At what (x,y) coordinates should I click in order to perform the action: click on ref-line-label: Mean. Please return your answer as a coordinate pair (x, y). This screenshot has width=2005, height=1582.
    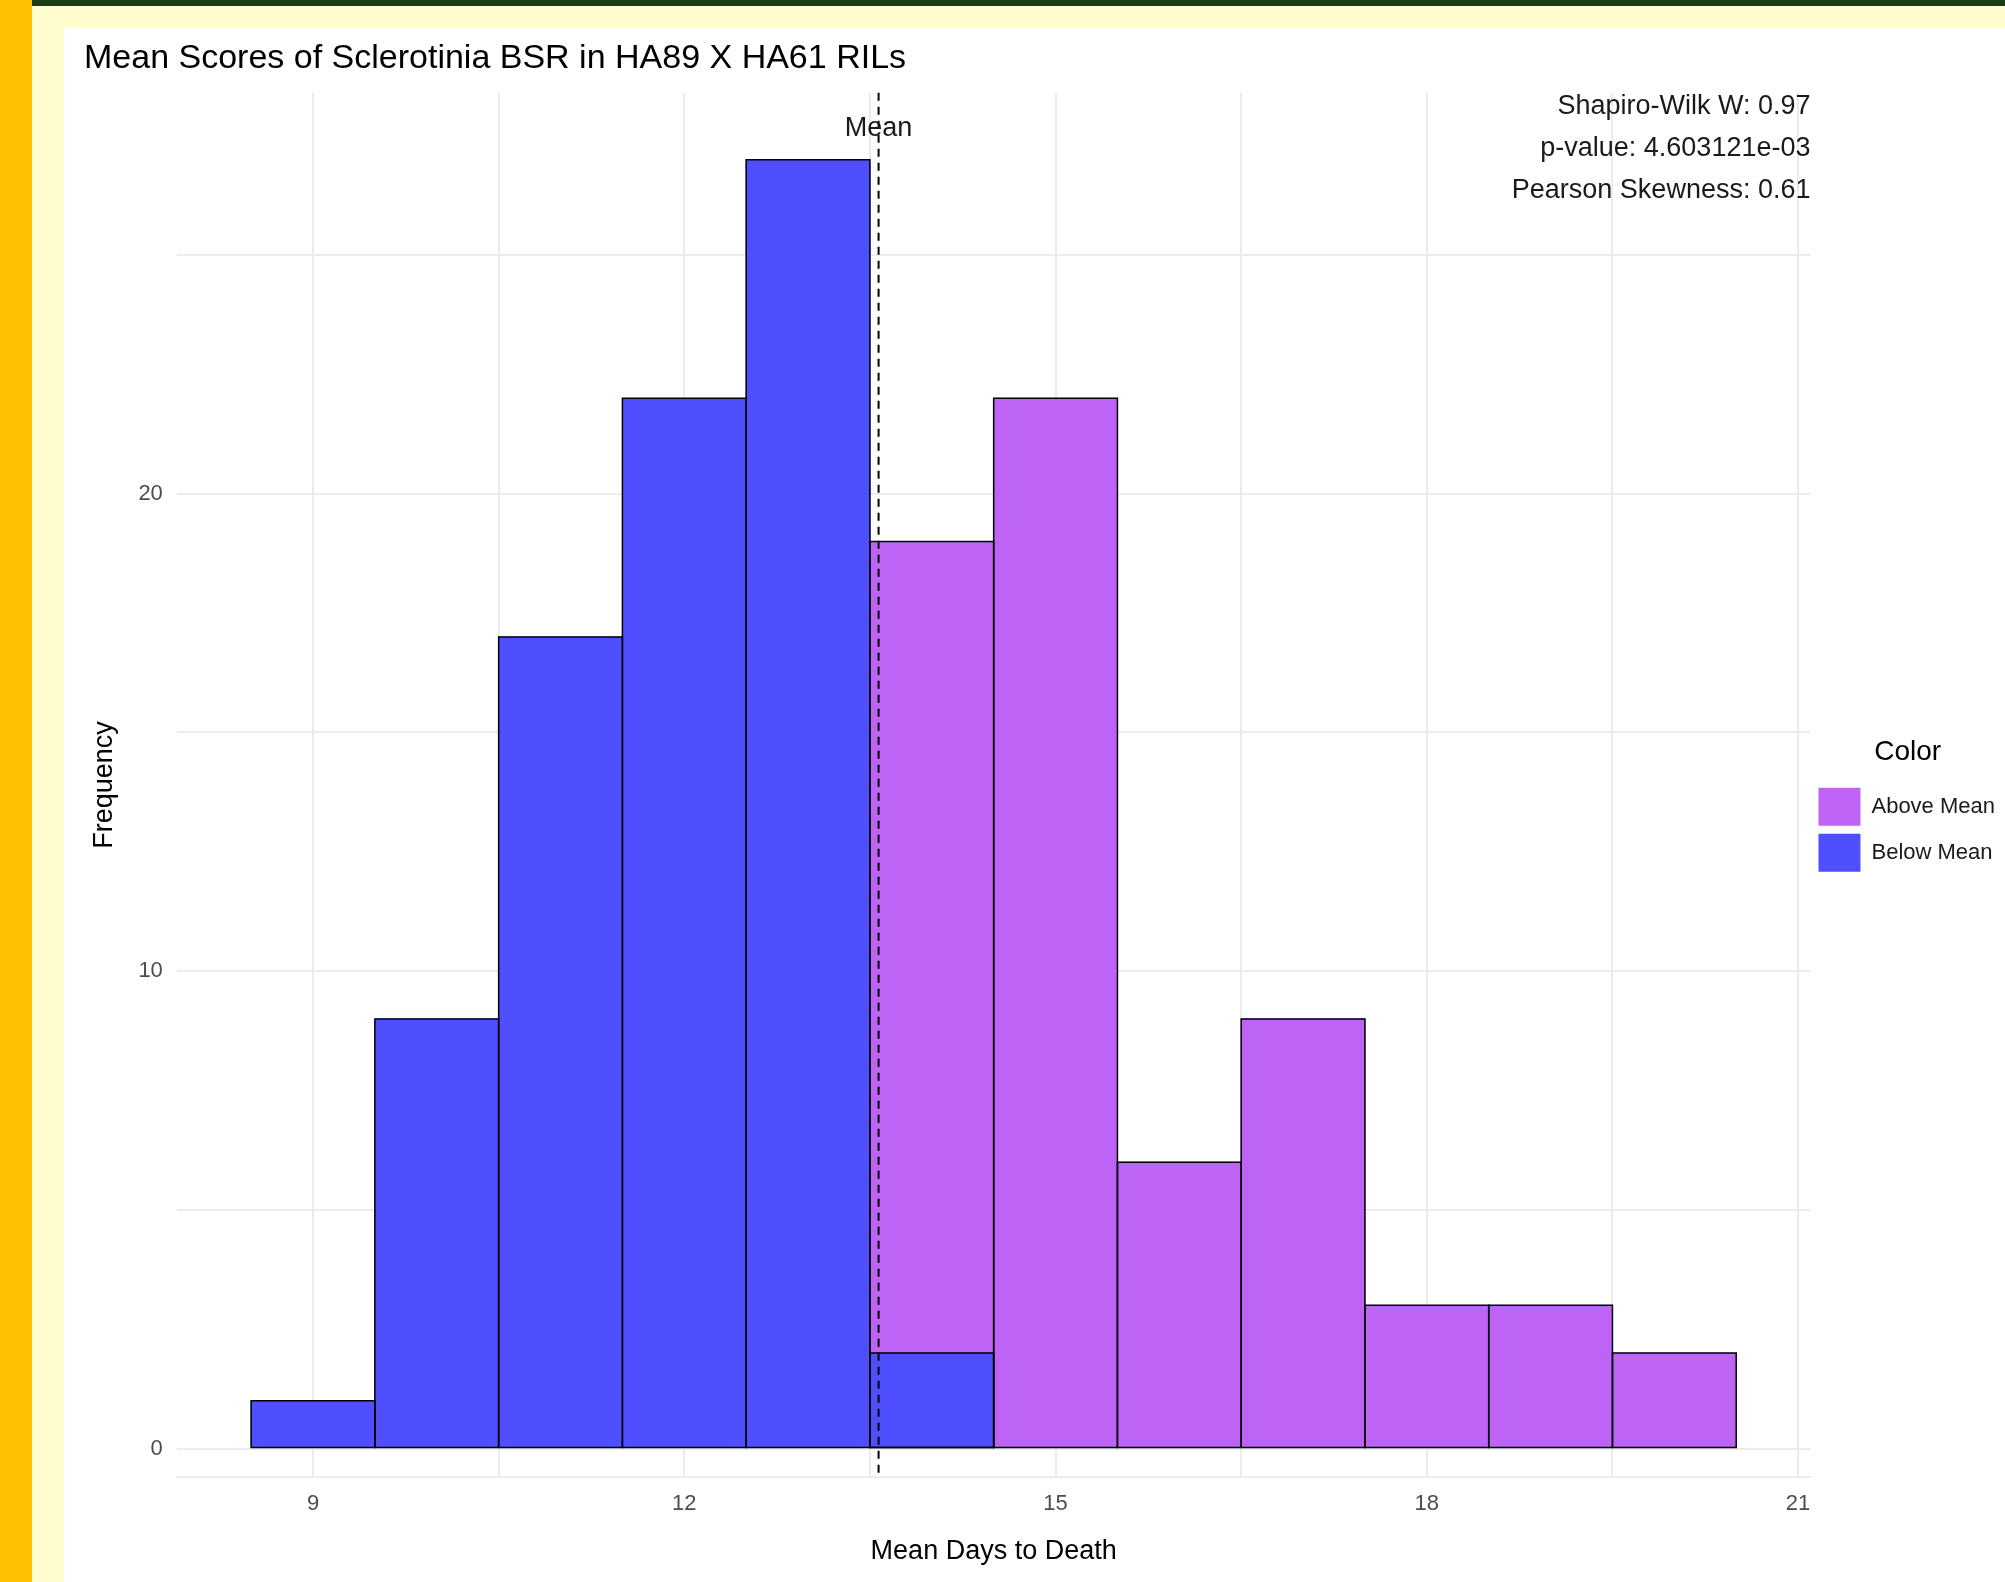
    Looking at the image, I should click on (878, 127).